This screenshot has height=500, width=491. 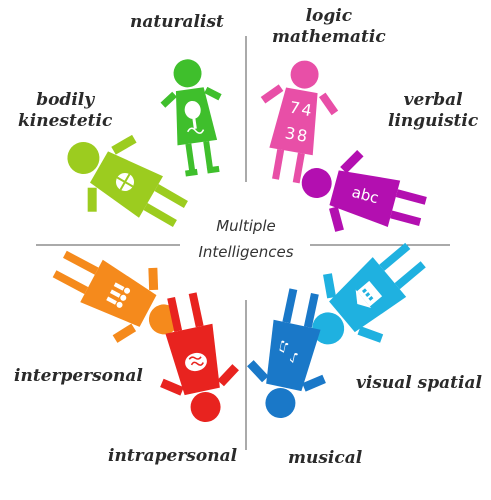 I want to click on label-naturalist-line-1: naturalist, so click(x=177, y=22).